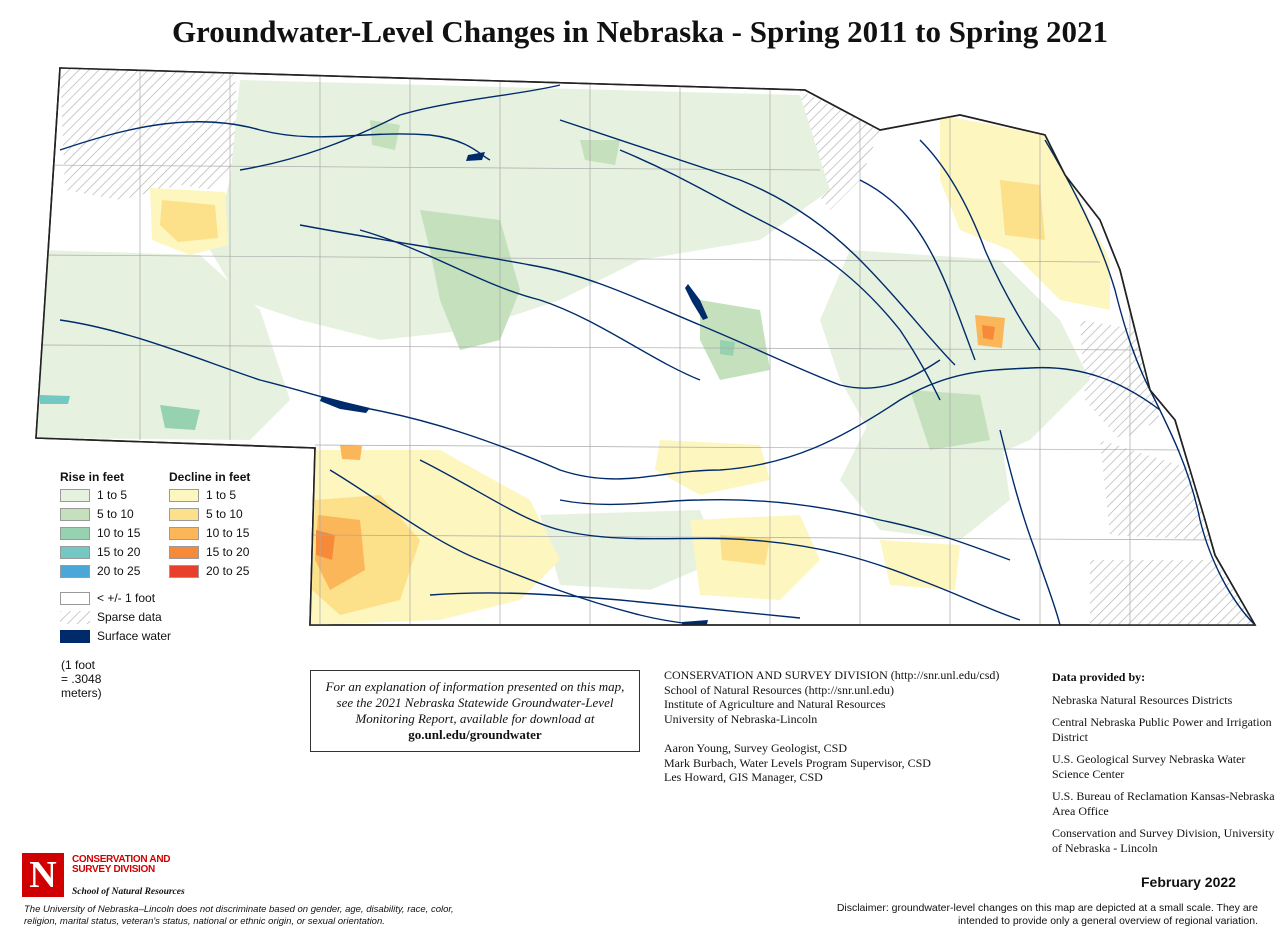 This screenshot has width=1280, height=945. Describe the element at coordinates (210, 477) in the screenshot. I see `legend-decline-header: Decline in feet` at that location.